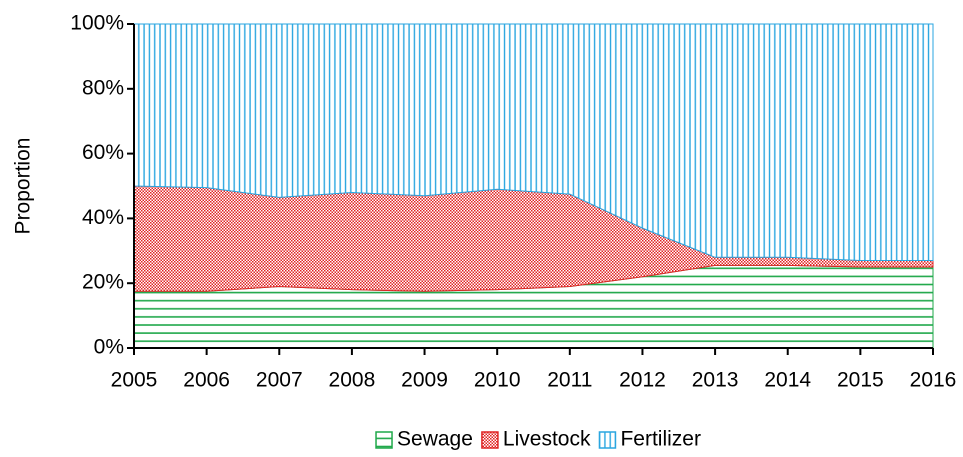 This screenshot has height=457, width=963. What do you see at coordinates (569, 380) in the screenshot?
I see `x-tick-label: 2011` at bounding box center [569, 380].